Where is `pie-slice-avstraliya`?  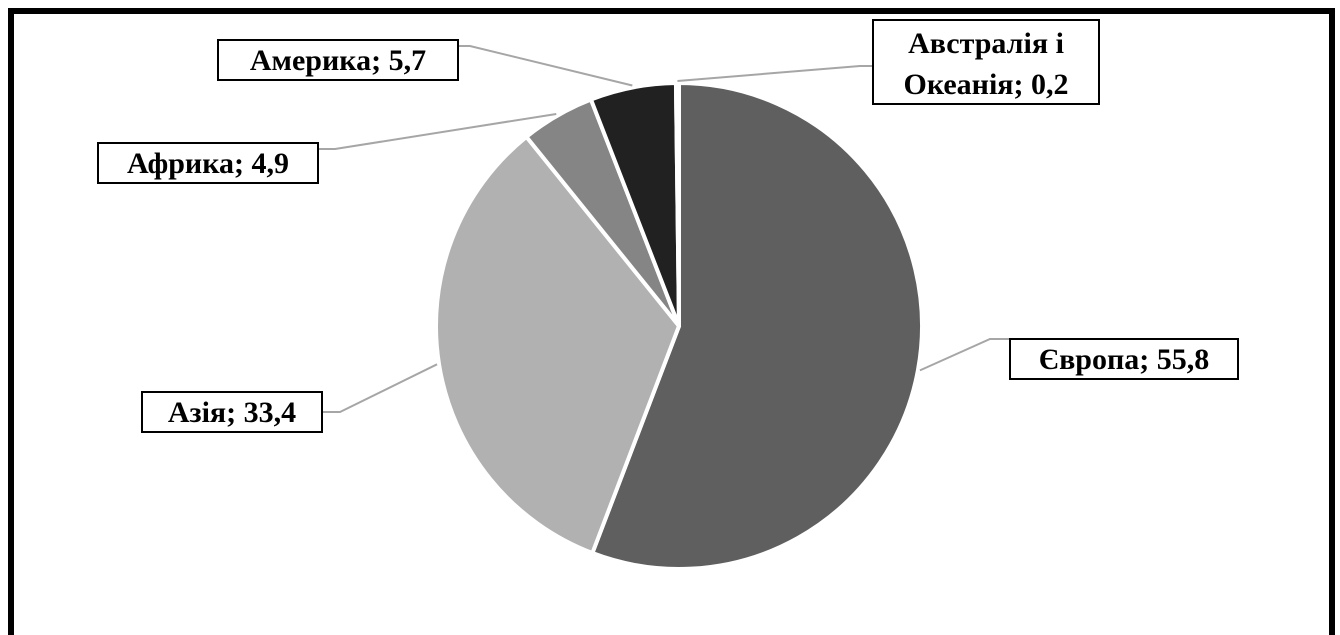 pie-slice-avstraliya is located at coordinates (677, 204).